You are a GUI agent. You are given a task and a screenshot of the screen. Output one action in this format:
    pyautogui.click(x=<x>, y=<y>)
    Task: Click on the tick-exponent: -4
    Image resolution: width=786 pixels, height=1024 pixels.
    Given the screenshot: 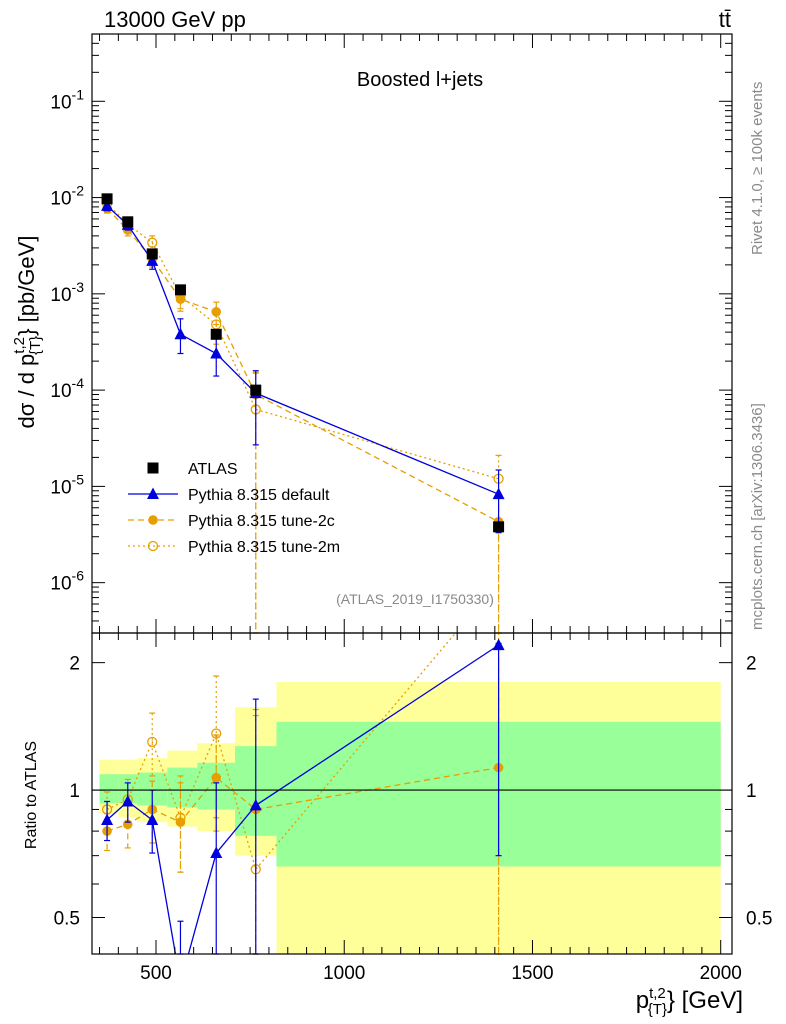 What is the action you would take?
    pyautogui.click(x=78, y=383)
    